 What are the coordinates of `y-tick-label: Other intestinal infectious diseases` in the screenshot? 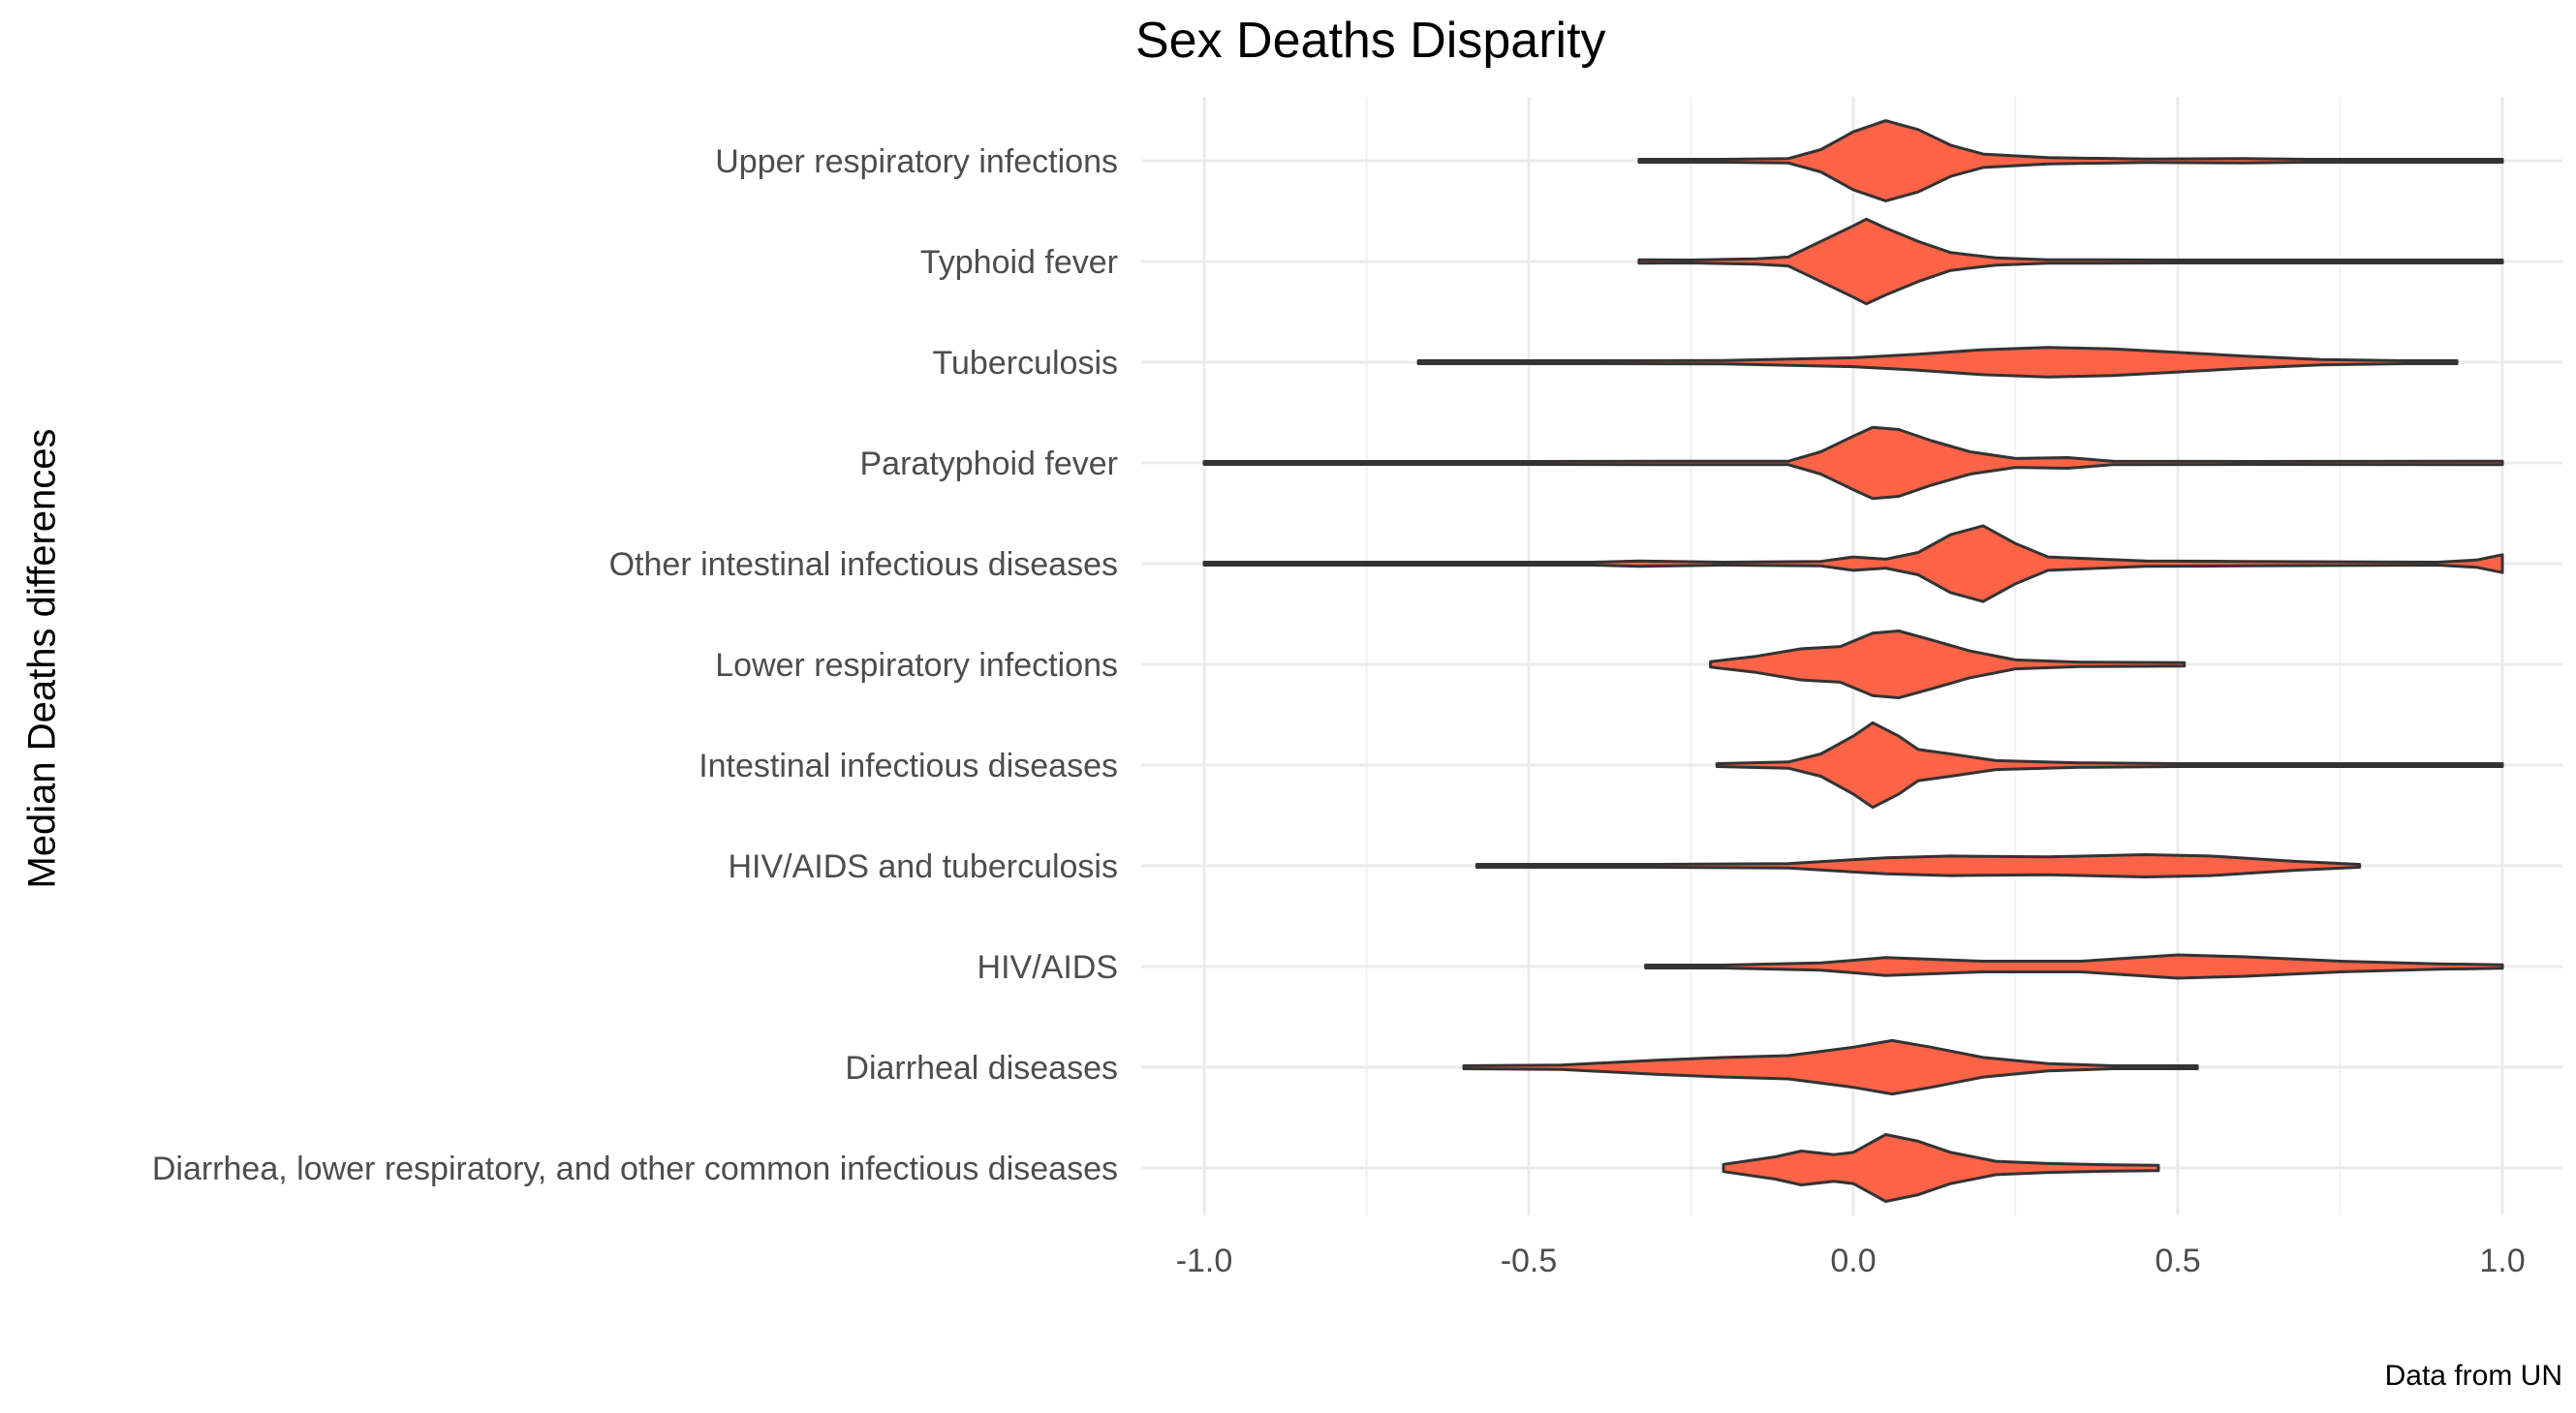 It's located at (863, 564).